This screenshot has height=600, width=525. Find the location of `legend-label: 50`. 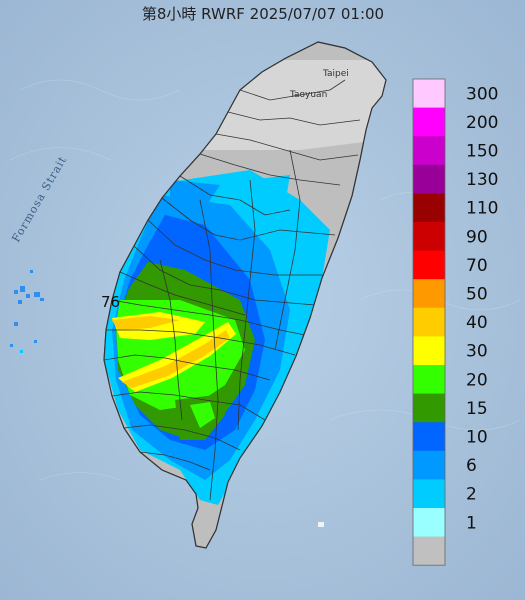

legend-label: 50 is located at coordinates (477, 295).